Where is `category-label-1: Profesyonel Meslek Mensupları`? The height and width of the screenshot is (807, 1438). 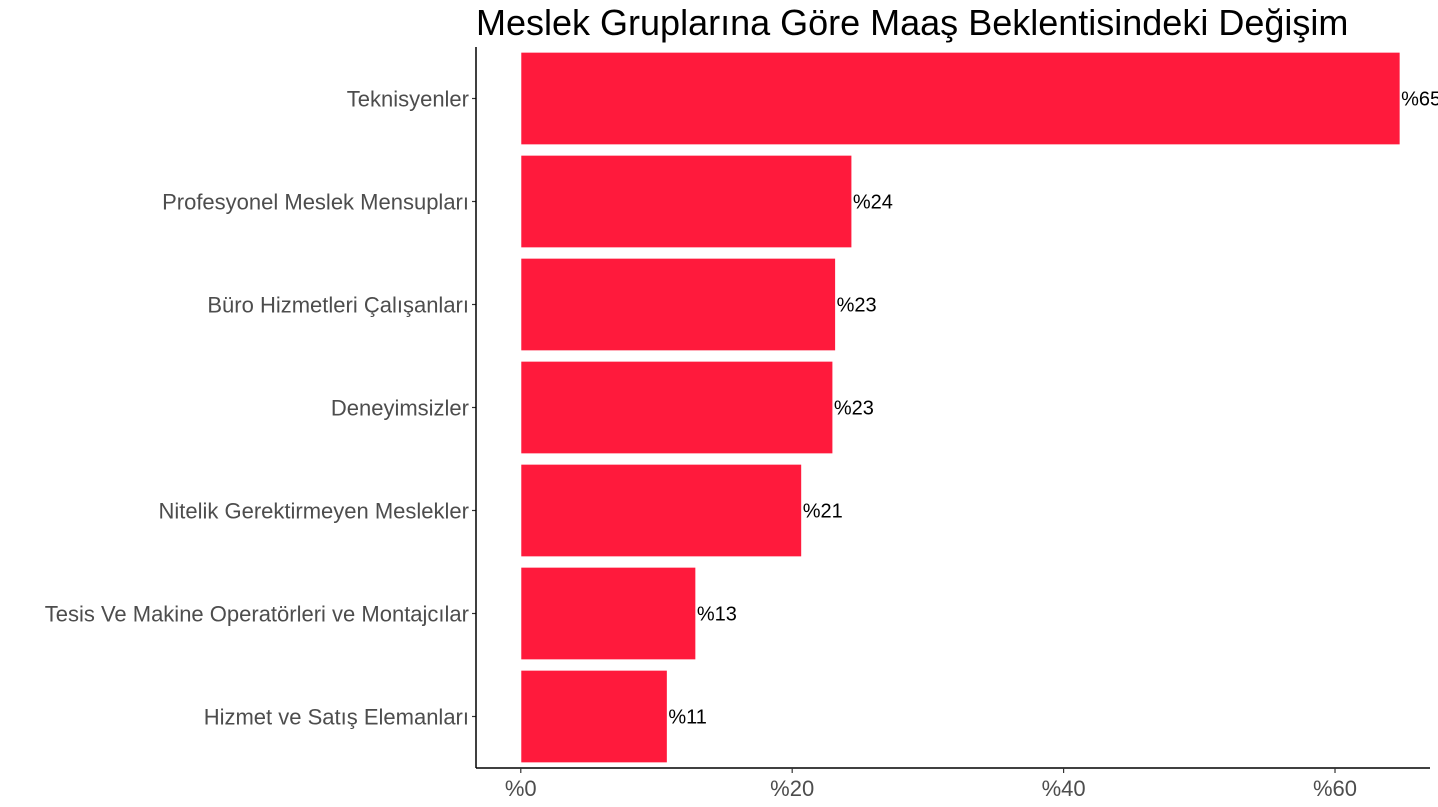 category-label-1: Profesyonel Meslek Mensupları is located at coordinates (315, 202).